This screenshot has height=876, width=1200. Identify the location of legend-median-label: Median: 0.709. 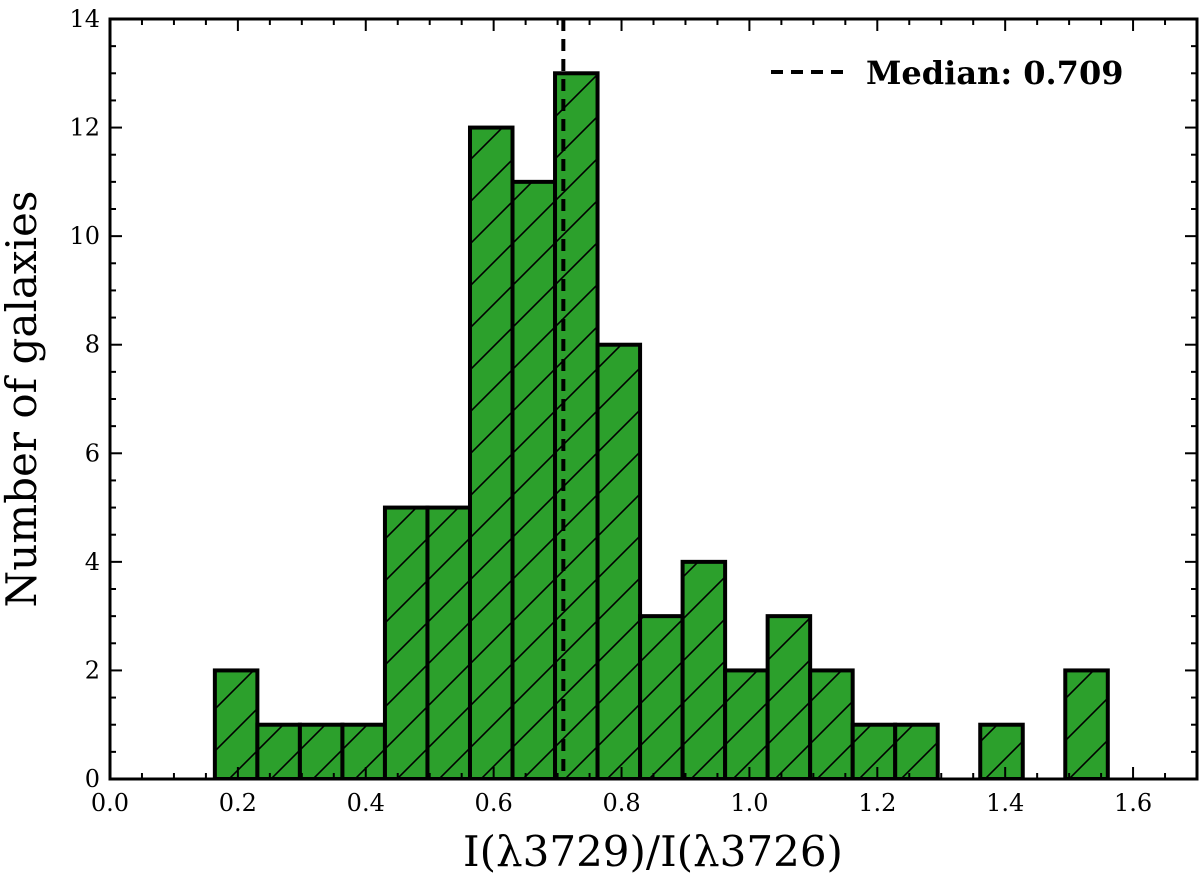
(994, 73).